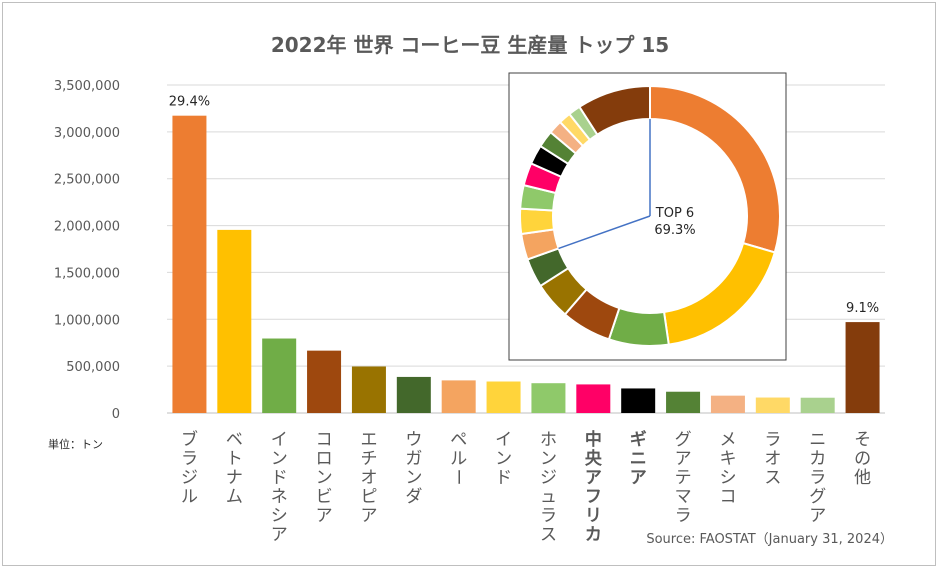  I want to click on category-label: ギニア, so click(638, 459).